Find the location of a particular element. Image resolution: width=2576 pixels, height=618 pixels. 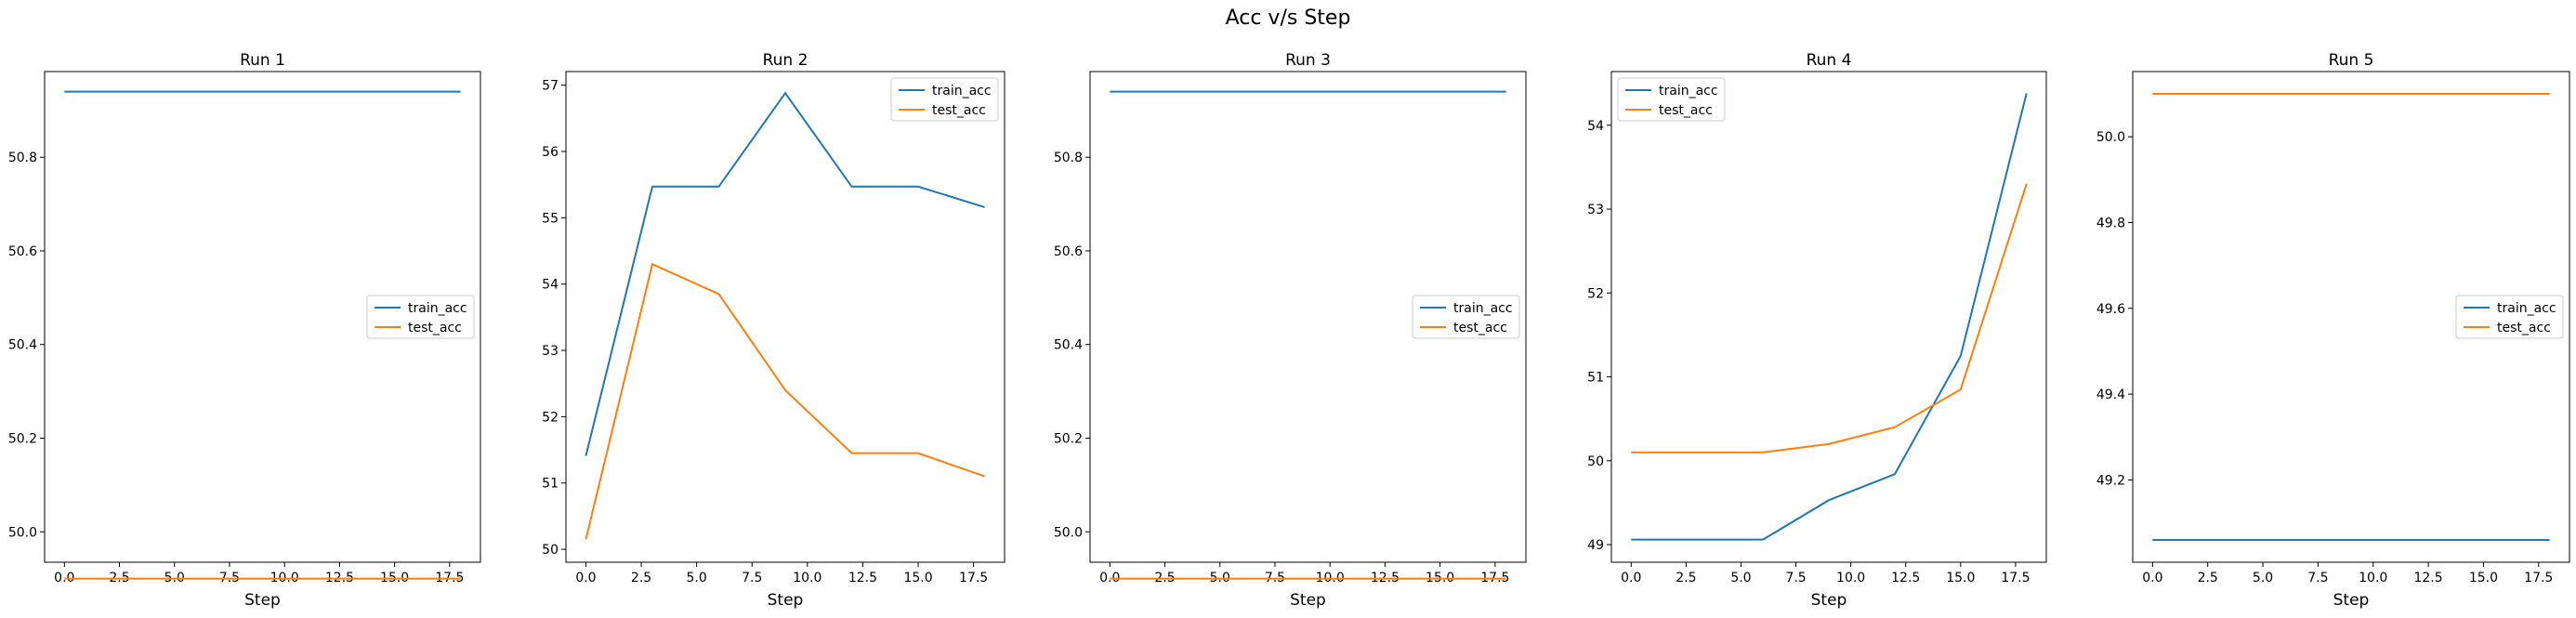

subplot-title: Run 3 is located at coordinates (1308, 60).